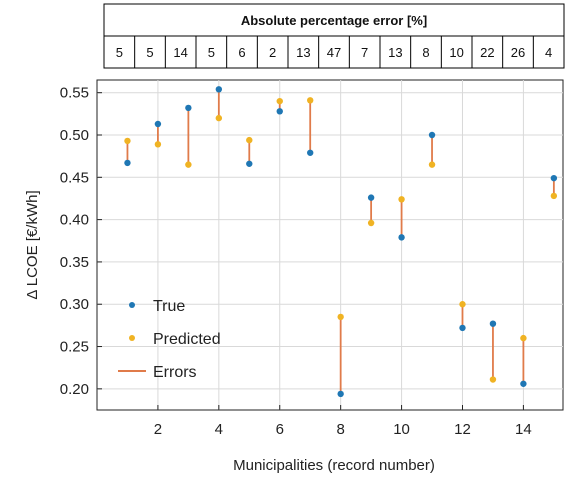 The width and height of the screenshot is (576, 480). Describe the element at coordinates (487, 52) in the screenshot. I see `error-table-value: 22` at that location.